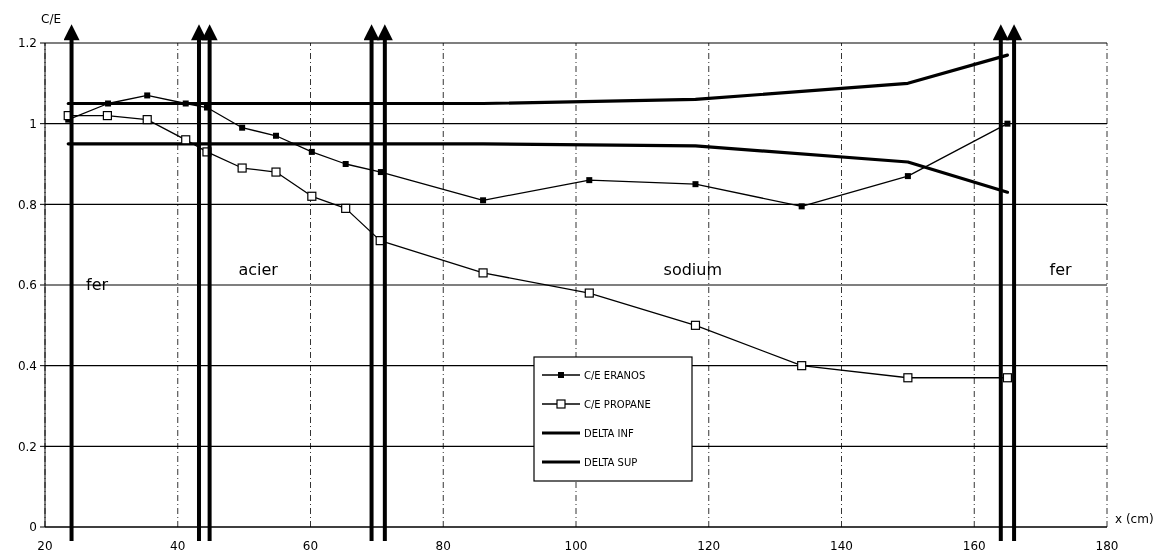  Describe the element at coordinates (27, 446) in the screenshot. I see `y-tick-label: 0.2` at that location.